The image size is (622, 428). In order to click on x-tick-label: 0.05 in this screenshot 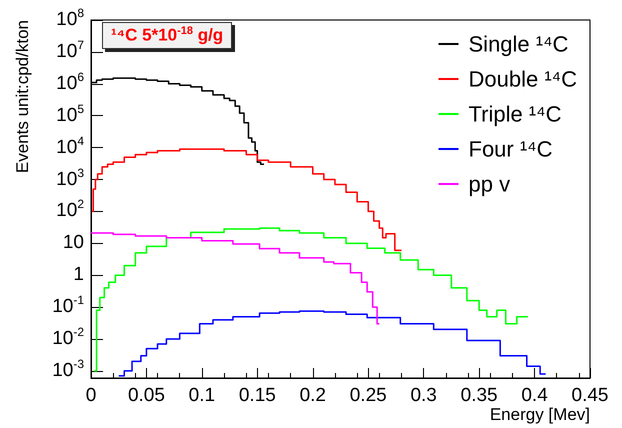, I will do `click(146, 395)`.